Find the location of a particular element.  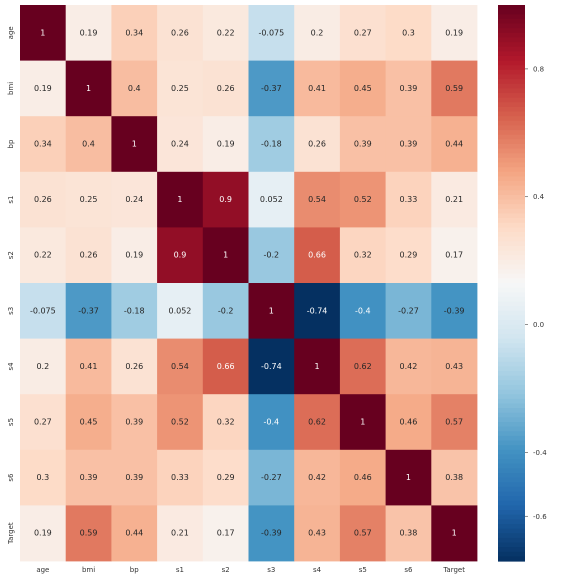

heatmap-cell-value: 0.46 is located at coordinates (409, 422).